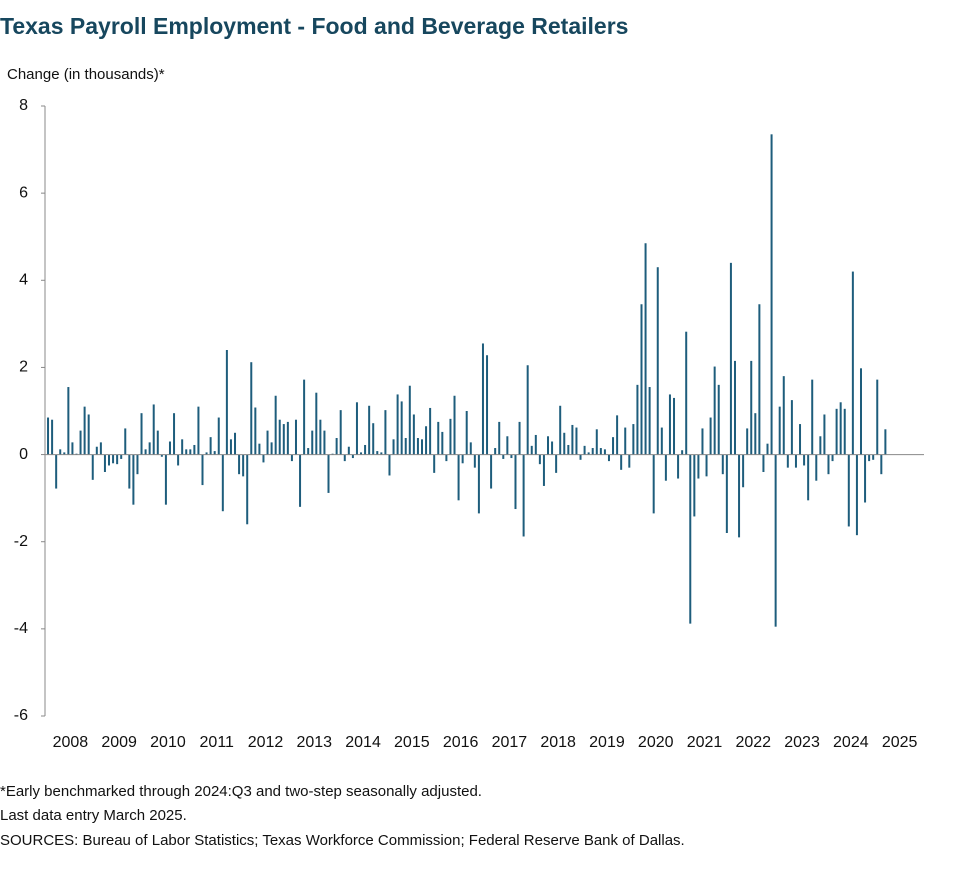 This screenshot has width=979, height=878. Describe the element at coordinates (412, 742) in the screenshot. I see `x-tick-label: 2015` at that location.